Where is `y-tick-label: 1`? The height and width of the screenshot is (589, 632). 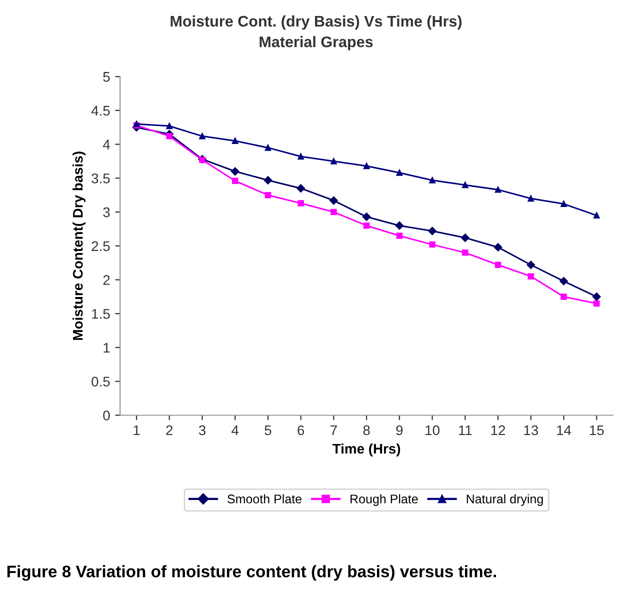 y-tick-label: 1 is located at coordinates (107, 347).